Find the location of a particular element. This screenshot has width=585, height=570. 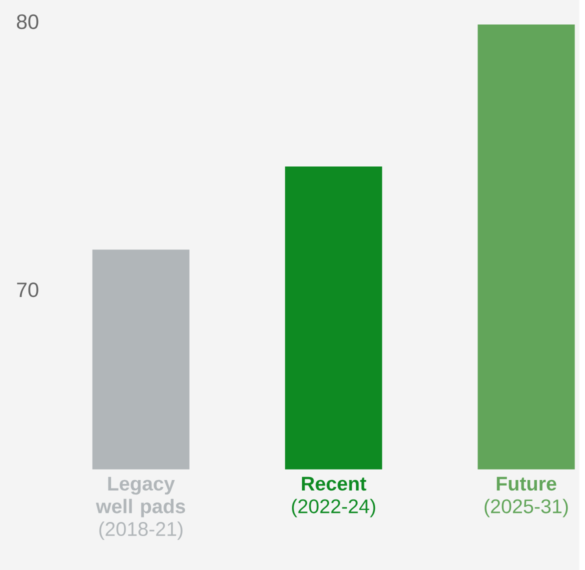

y-tick-label: 80 is located at coordinates (27, 21).